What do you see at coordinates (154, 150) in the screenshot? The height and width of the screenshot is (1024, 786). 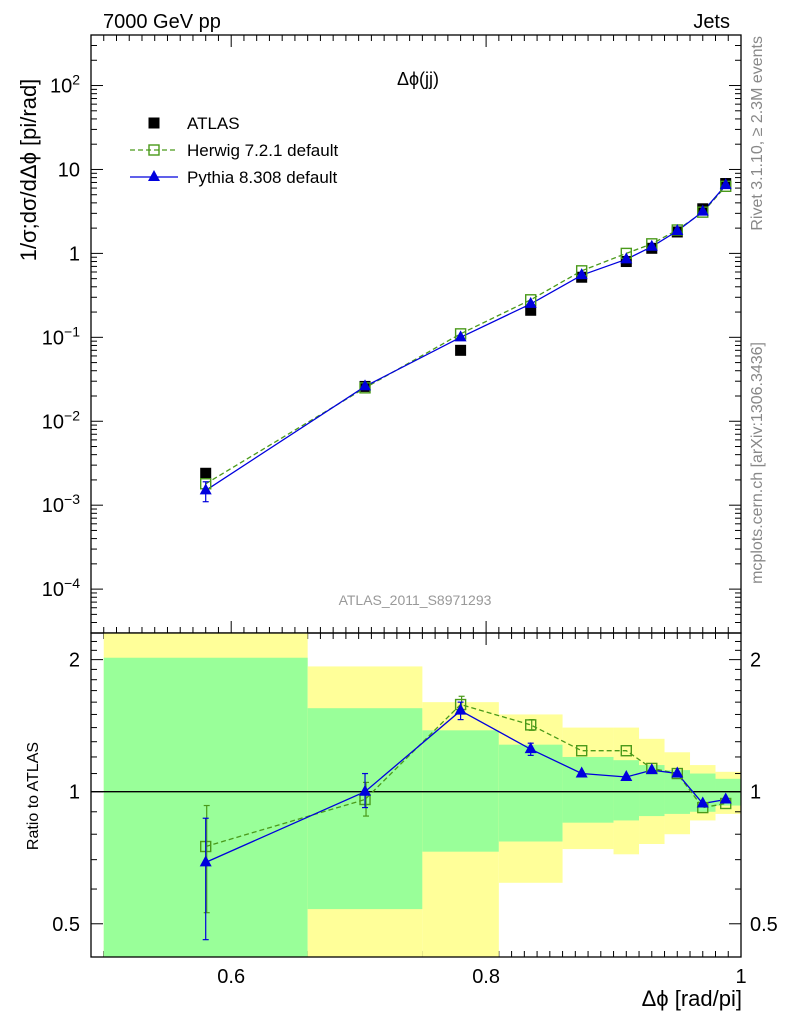 I see `legend-herwig-marker` at bounding box center [154, 150].